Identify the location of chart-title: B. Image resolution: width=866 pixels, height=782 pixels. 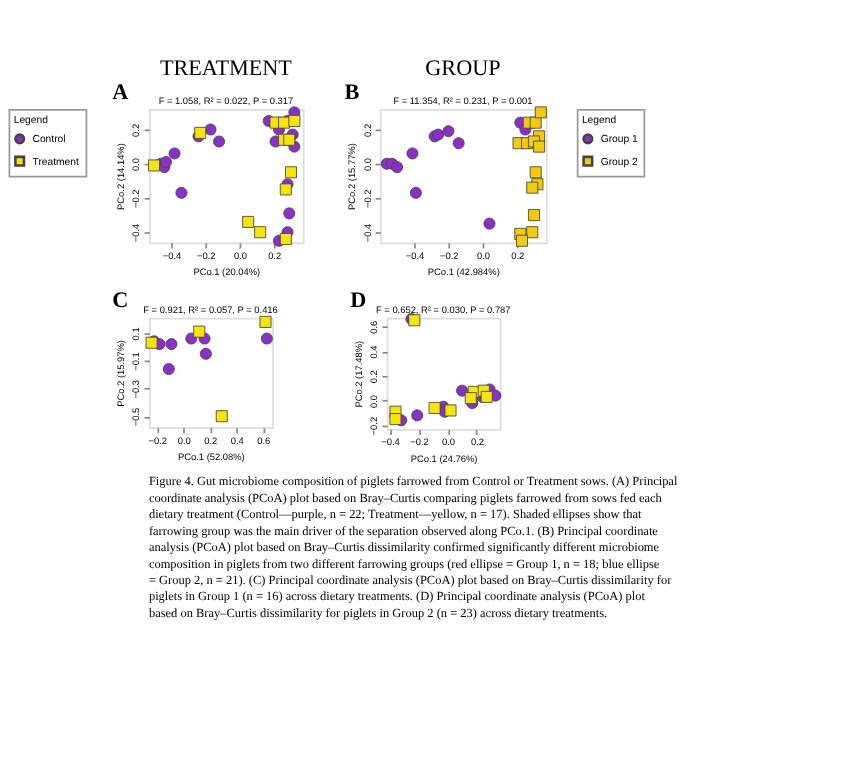
(352, 92).